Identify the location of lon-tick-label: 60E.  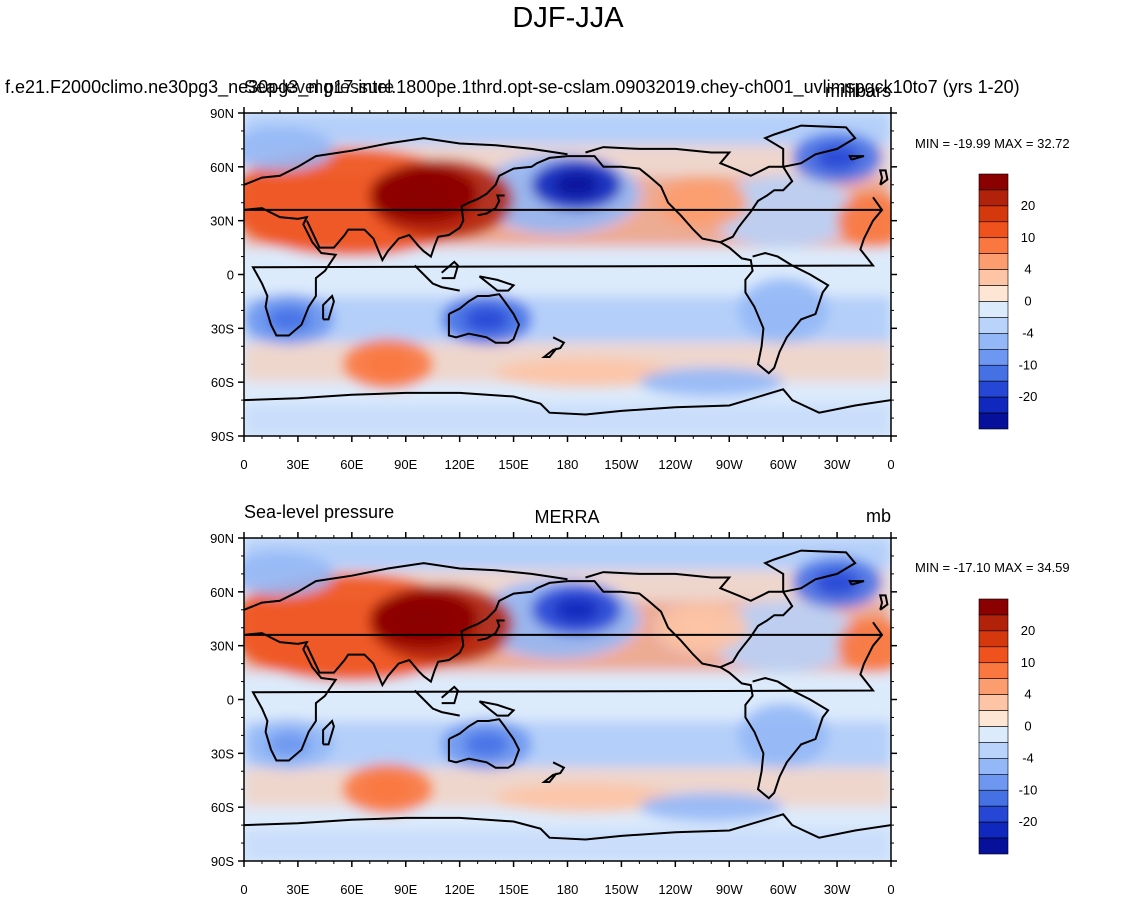
(351, 889).